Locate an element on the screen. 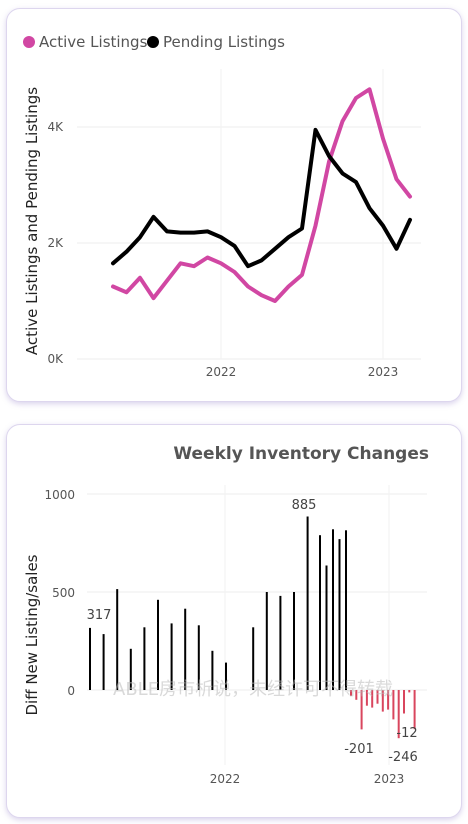 This screenshot has height=824, width=468. legend-label-pending: Pending Listings is located at coordinates (224, 42).